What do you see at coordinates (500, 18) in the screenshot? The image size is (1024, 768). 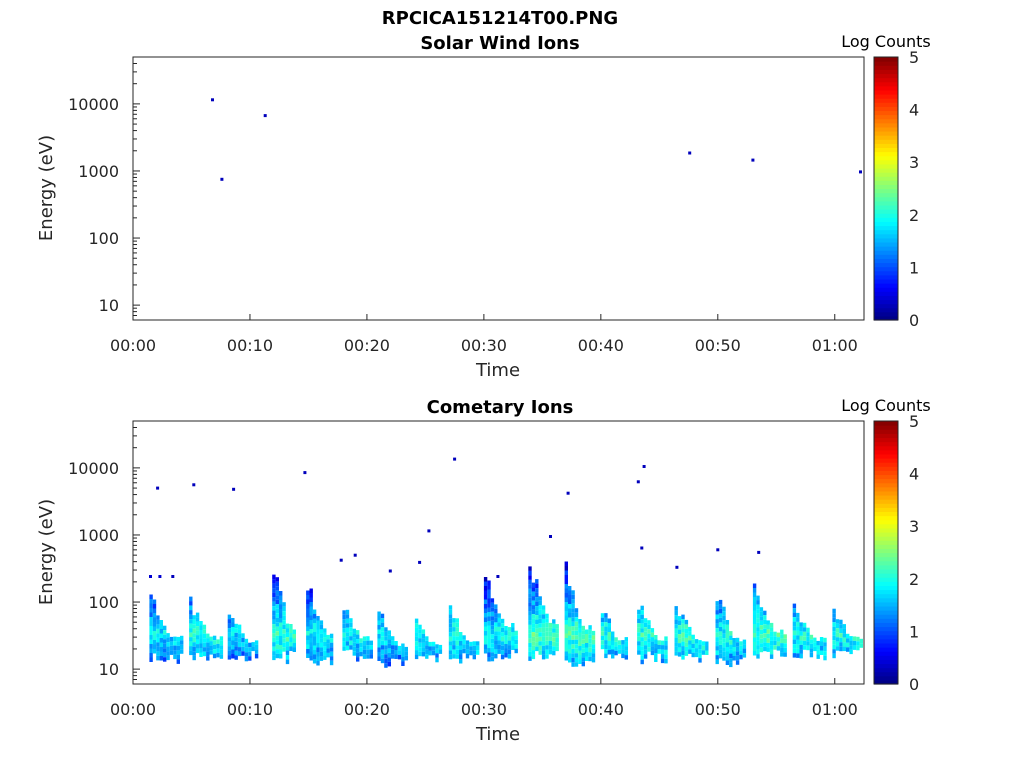 I see `figure-title: RPCICA151214T00.PNG` at bounding box center [500, 18].